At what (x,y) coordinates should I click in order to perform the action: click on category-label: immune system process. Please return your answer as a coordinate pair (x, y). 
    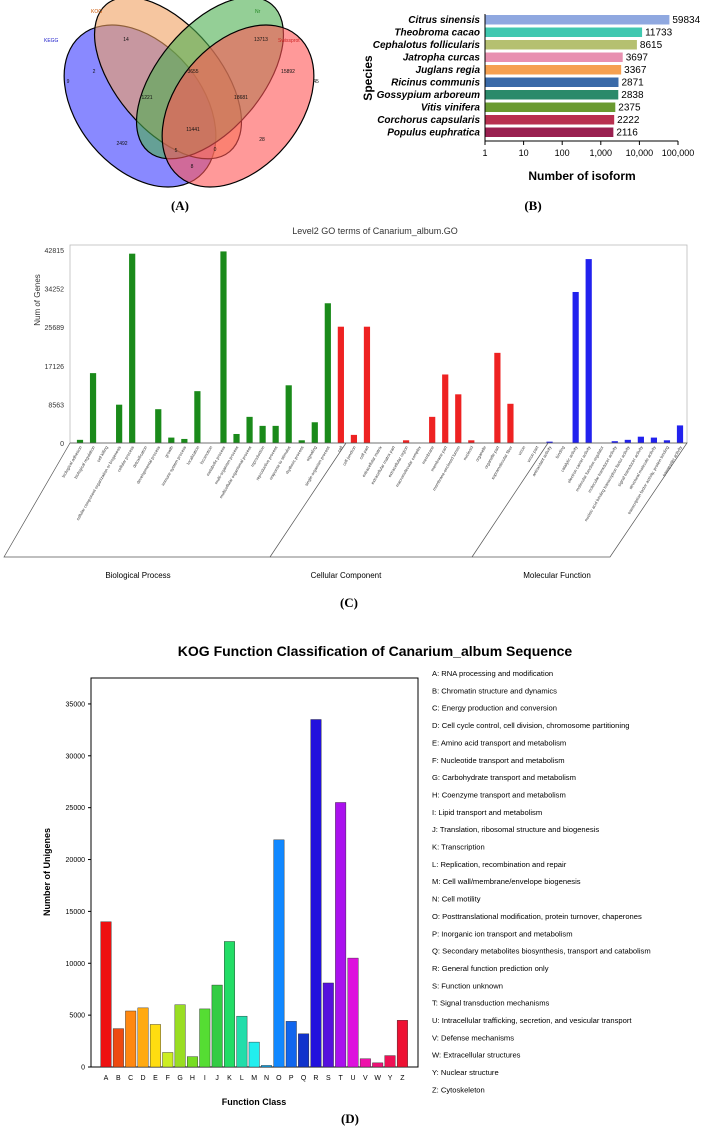
    Looking at the image, I should click on (173, 466).